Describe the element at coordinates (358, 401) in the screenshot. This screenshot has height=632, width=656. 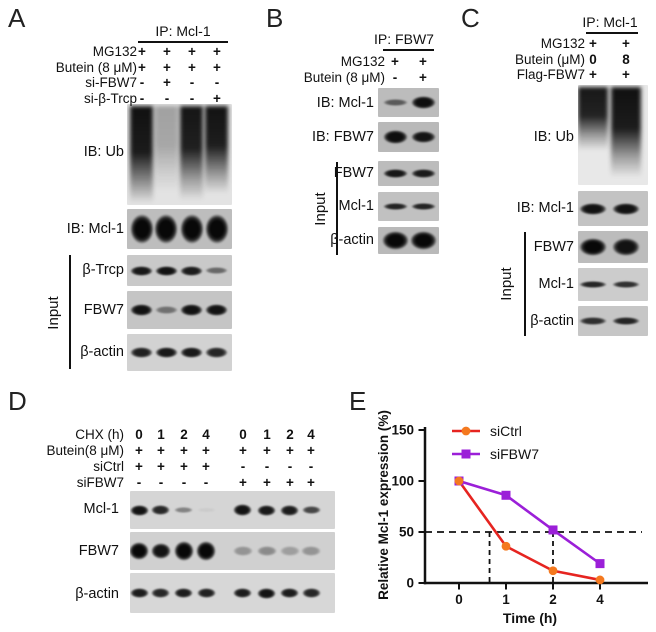
I see `panel-e-letter: E` at that location.